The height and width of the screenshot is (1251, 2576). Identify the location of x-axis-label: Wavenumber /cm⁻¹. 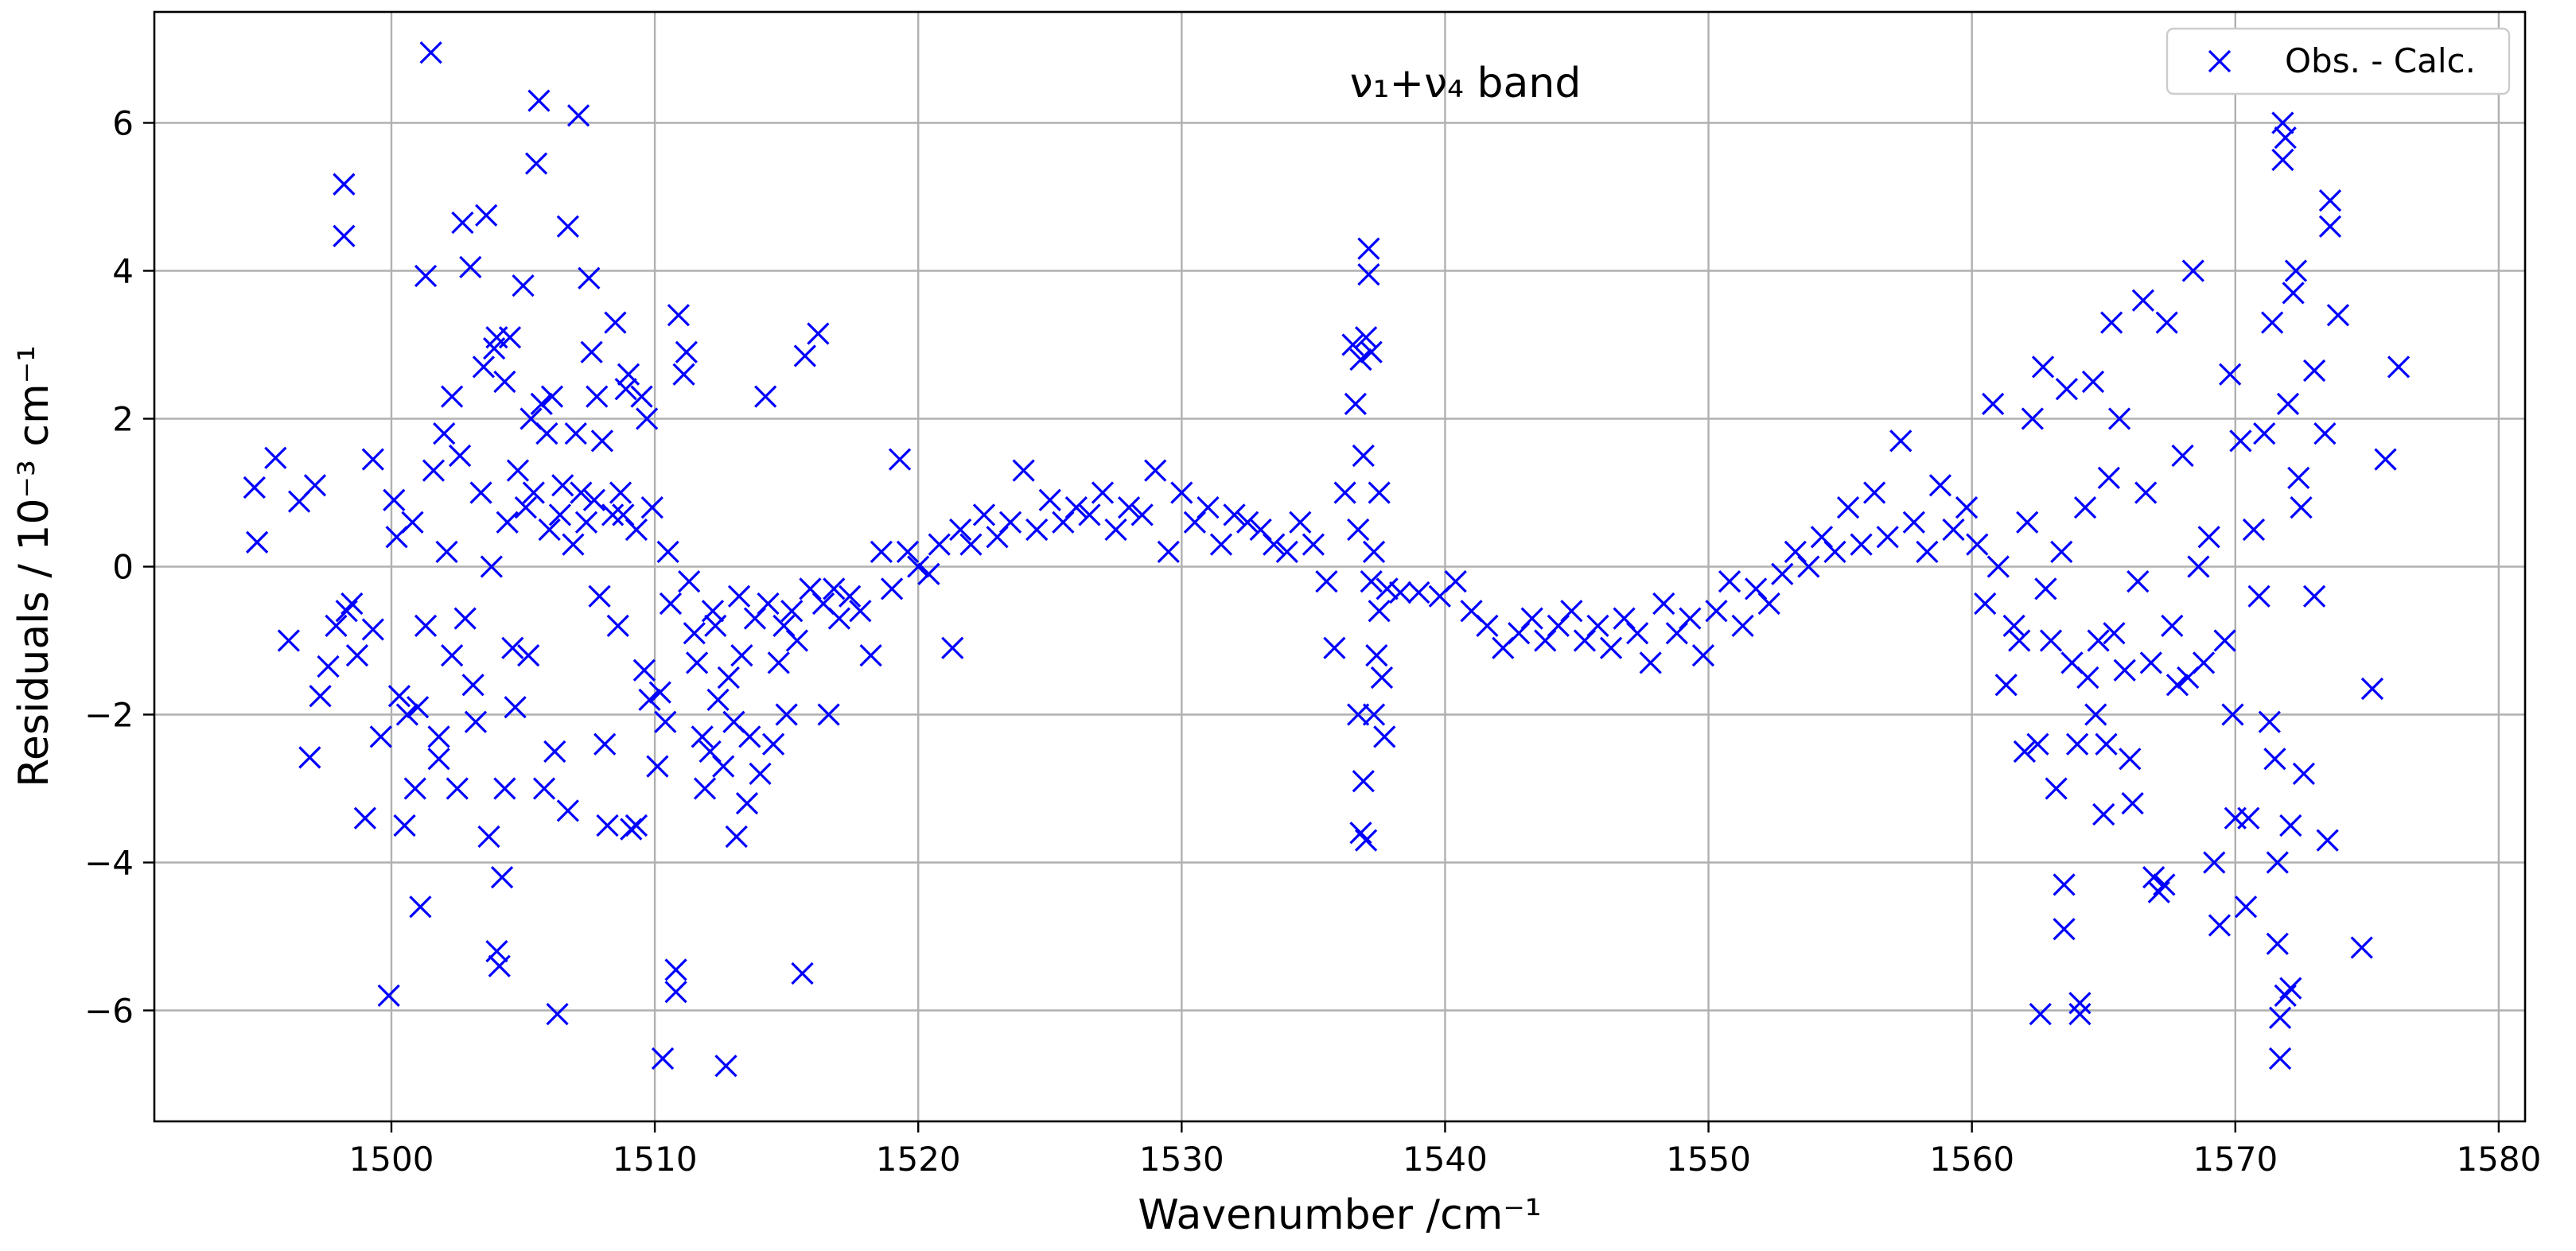
(1340, 1215).